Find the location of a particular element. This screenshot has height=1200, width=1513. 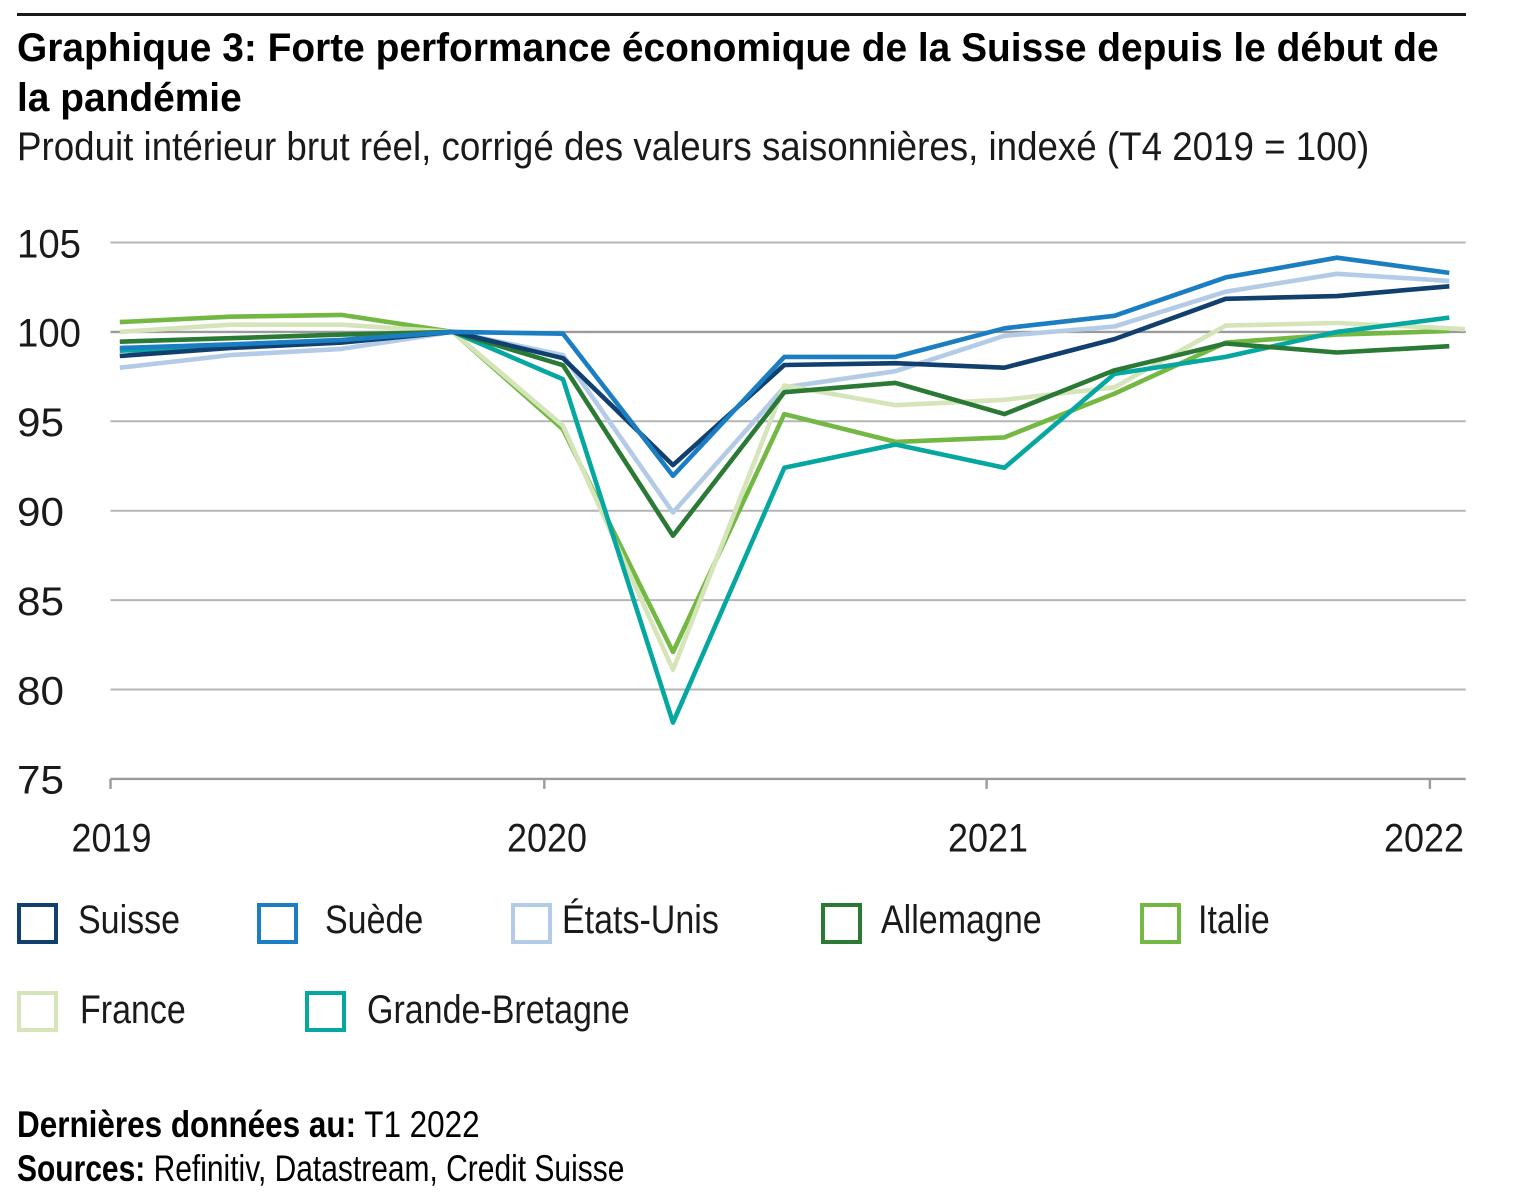

svg-text: 100 is located at coordinates (49, 334).